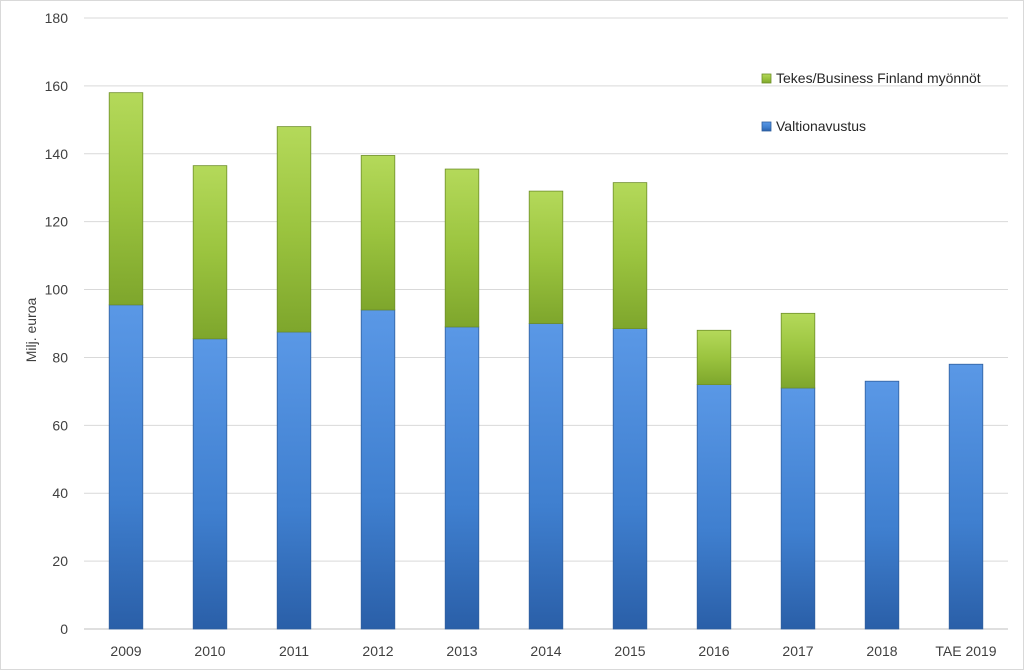 The width and height of the screenshot is (1024, 670). Describe the element at coordinates (546, 476) in the screenshot. I see `bar-valtionavustus-2014` at that location.